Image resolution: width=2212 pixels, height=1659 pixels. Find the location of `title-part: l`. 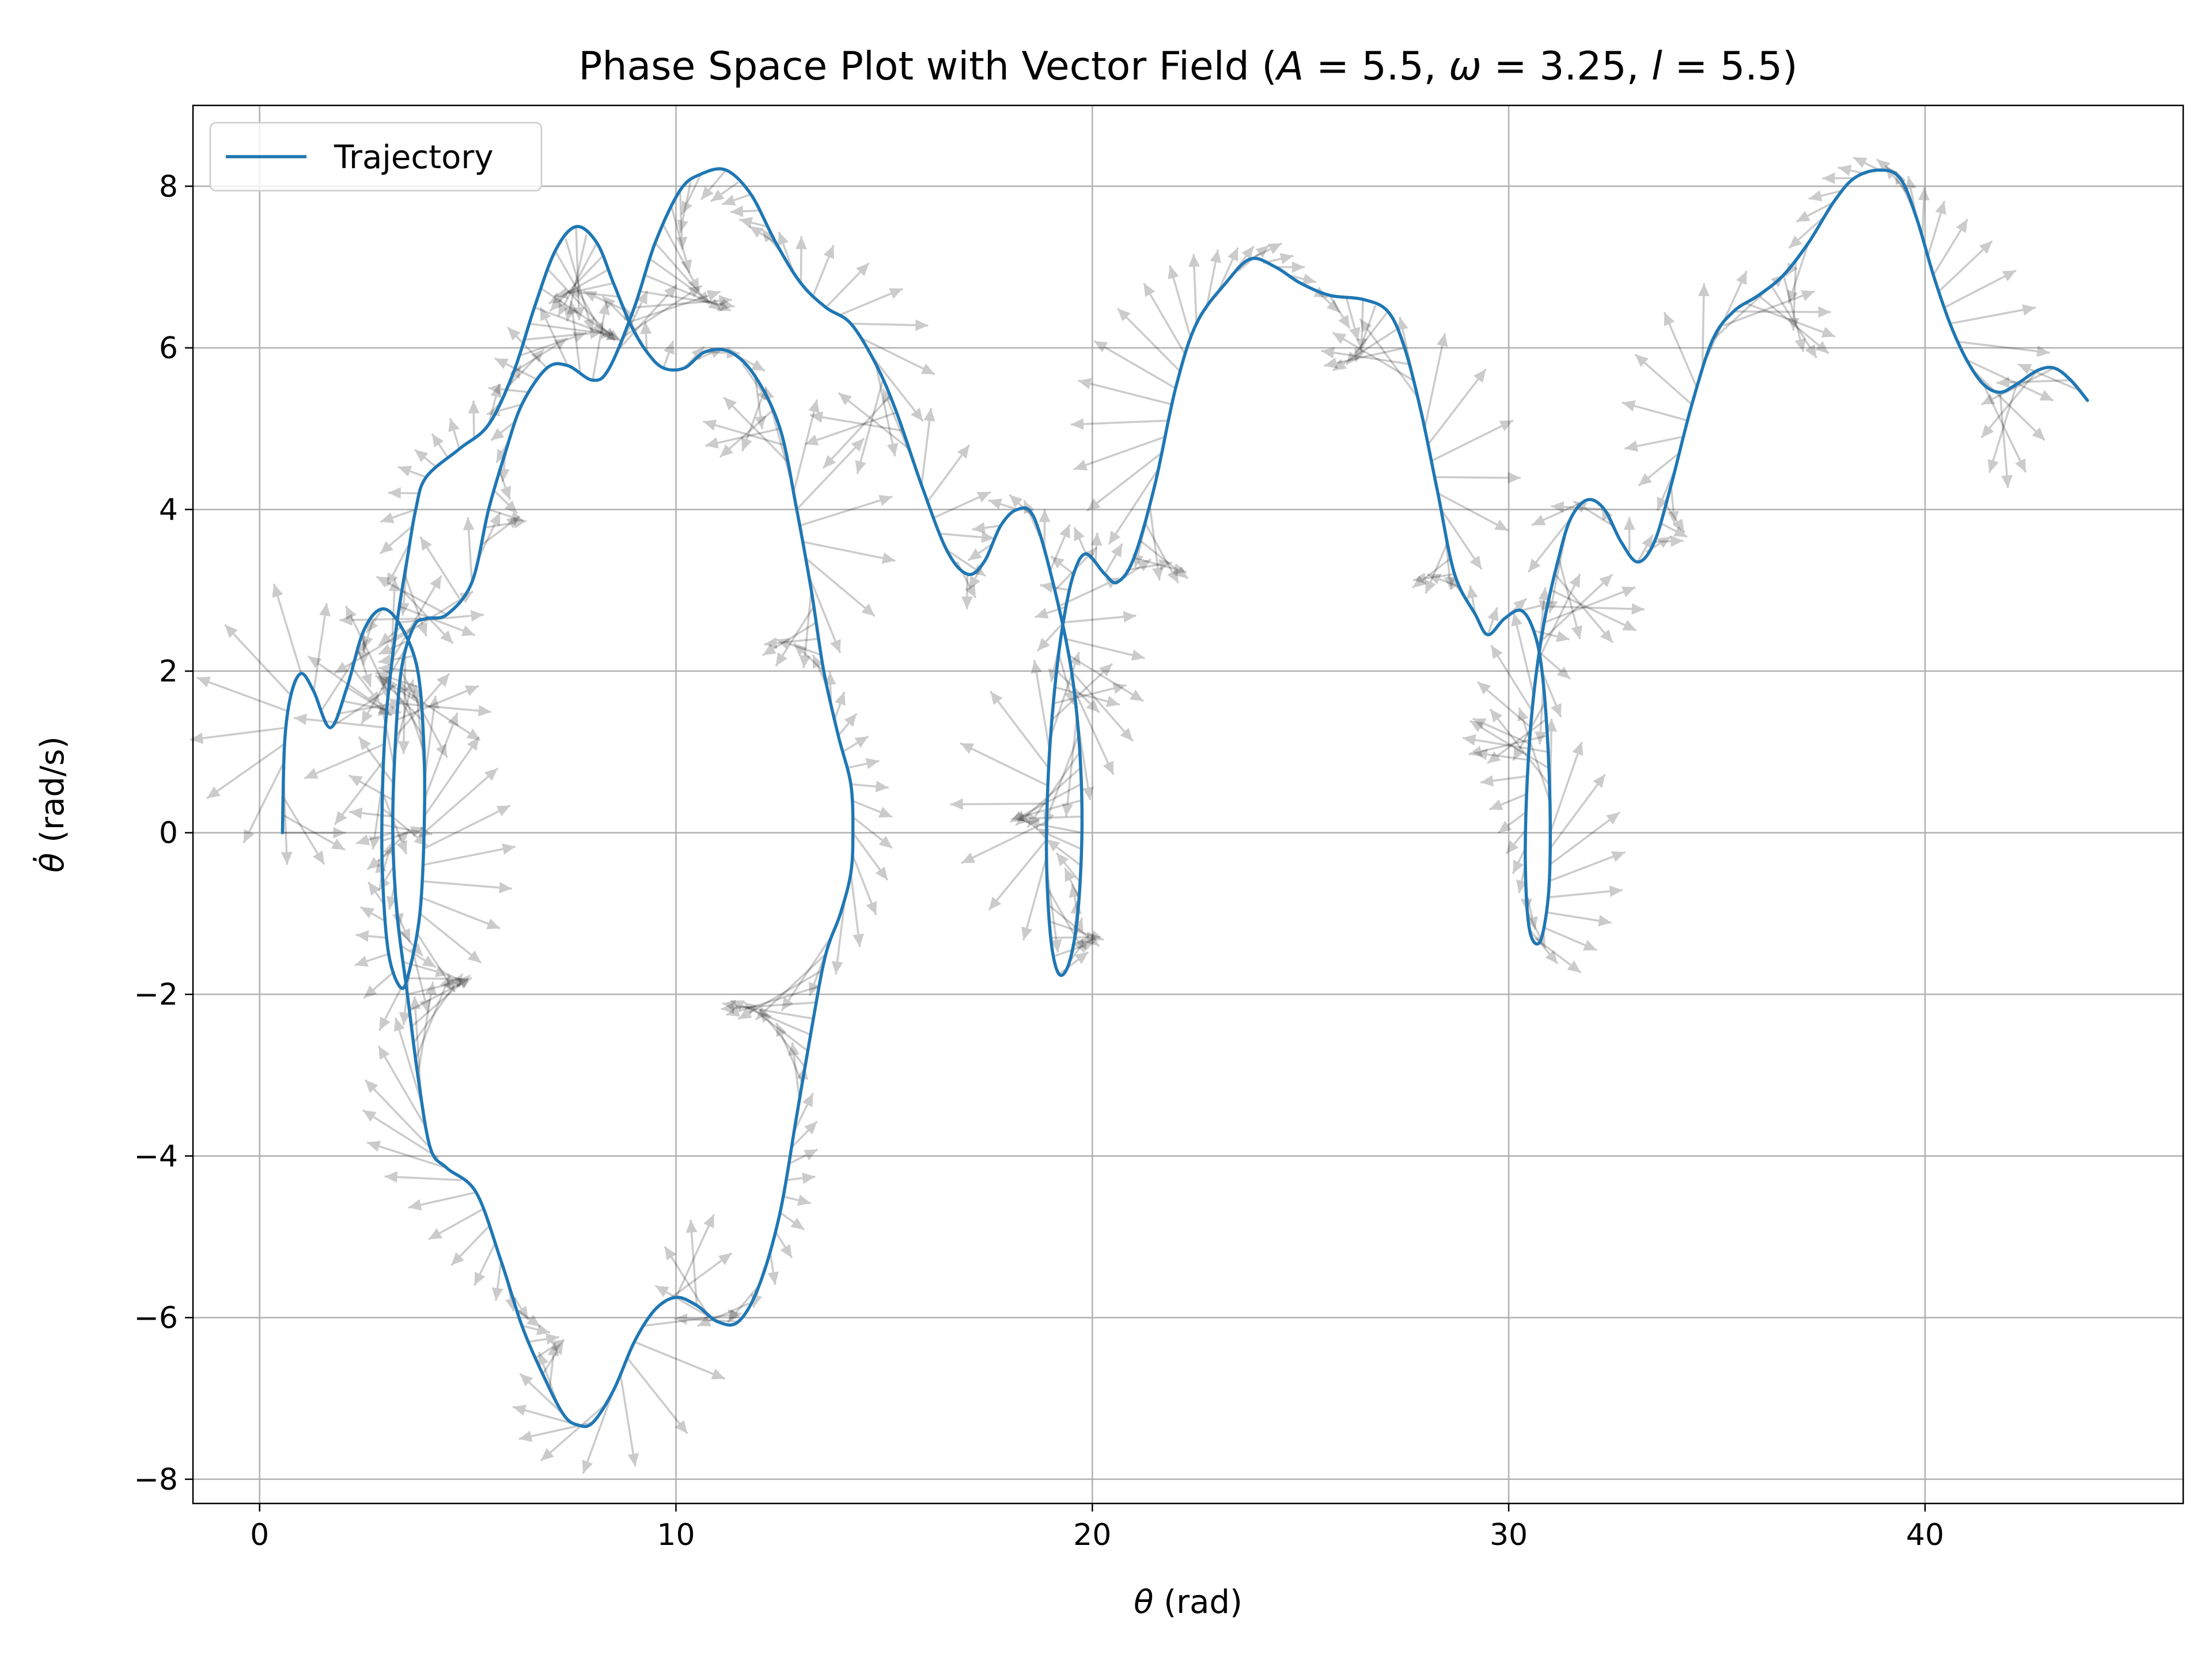

title-part: l is located at coordinates (1657, 66).